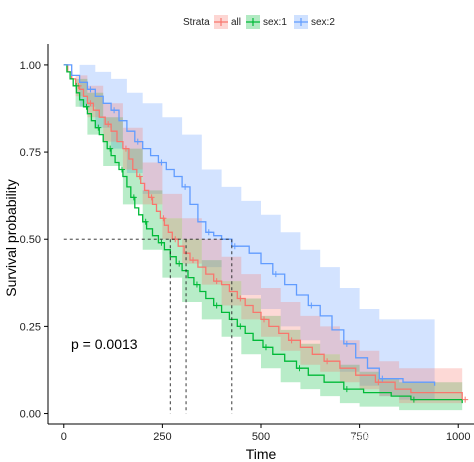  I want to click on median-lines, so click(148, 326).